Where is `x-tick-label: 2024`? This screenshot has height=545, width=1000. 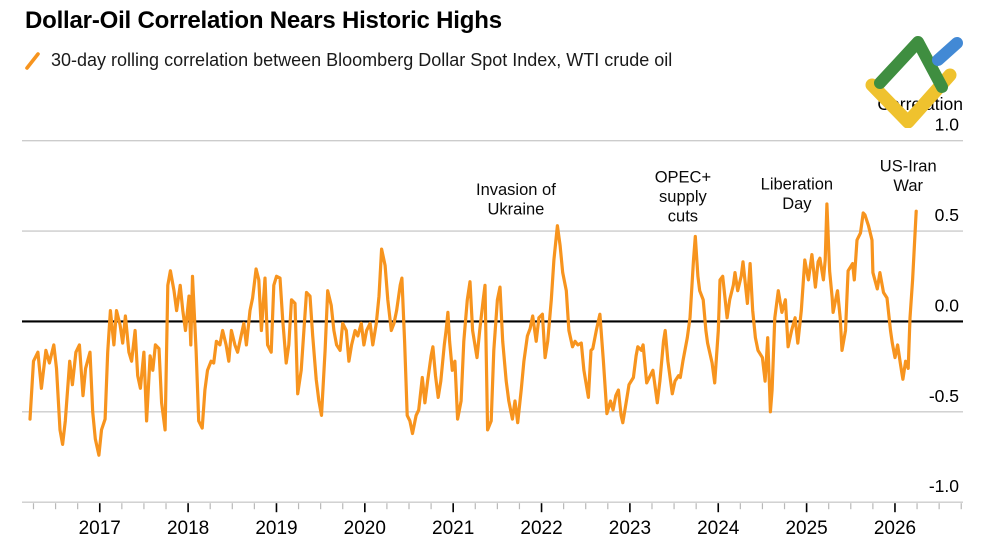 x-tick-label: 2024 is located at coordinates (718, 528).